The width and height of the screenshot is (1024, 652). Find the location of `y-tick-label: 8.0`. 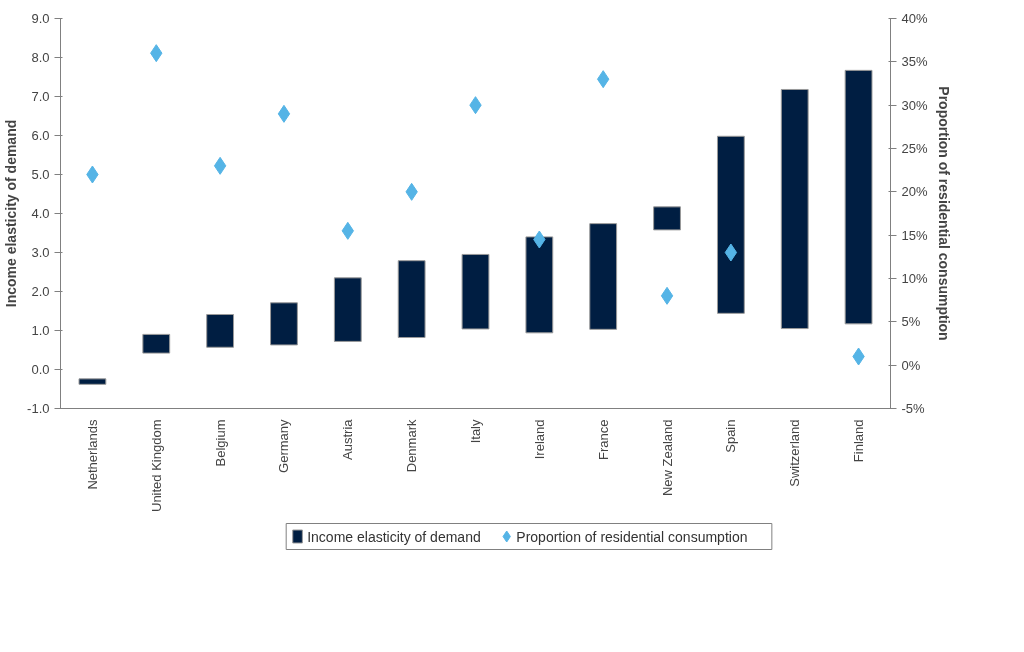

y-tick-label: 8.0 is located at coordinates (40, 57).